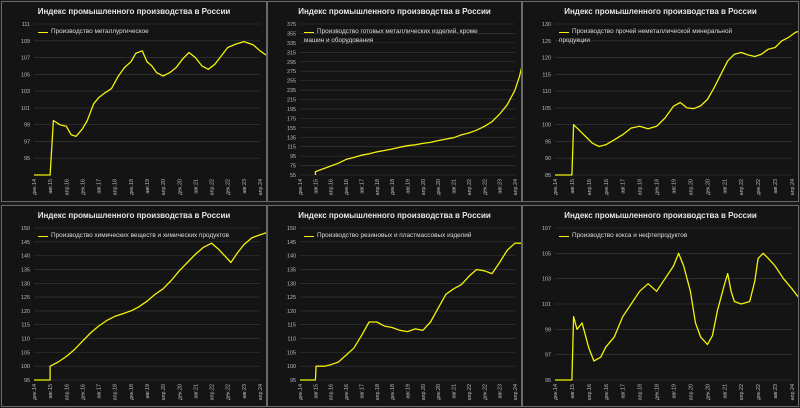 This screenshot has width=800, height=408. What do you see at coordinates (261, 392) in the screenshot?
I see `x-tick-label: апр.24` at bounding box center [261, 392].